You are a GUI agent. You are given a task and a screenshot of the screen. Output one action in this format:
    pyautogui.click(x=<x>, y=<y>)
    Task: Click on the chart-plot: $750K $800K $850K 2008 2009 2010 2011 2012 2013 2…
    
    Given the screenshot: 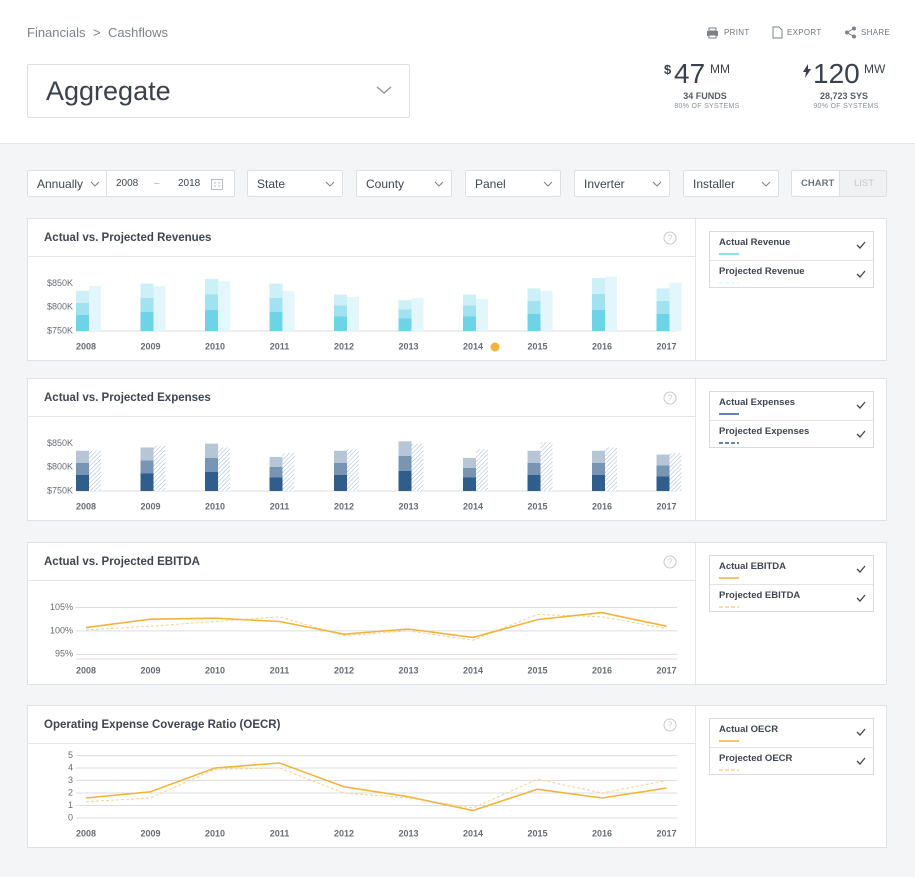 What is the action you would take?
    pyautogui.click(x=364, y=314)
    